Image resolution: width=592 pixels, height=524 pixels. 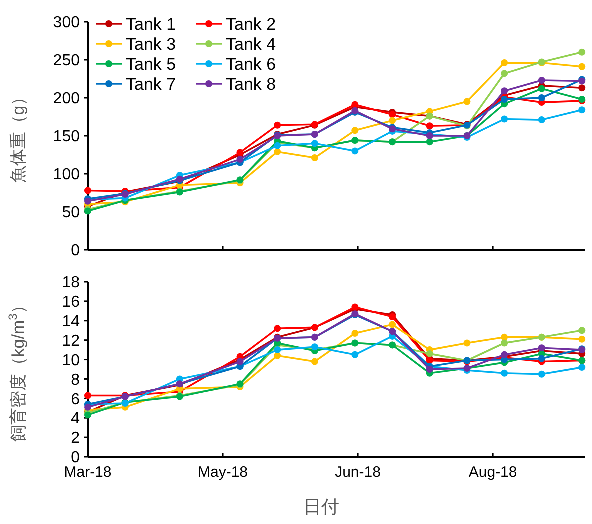 What do you see at coordinates (151, 24) in the screenshot?
I see `legend-label: Tank 1` at bounding box center [151, 24].